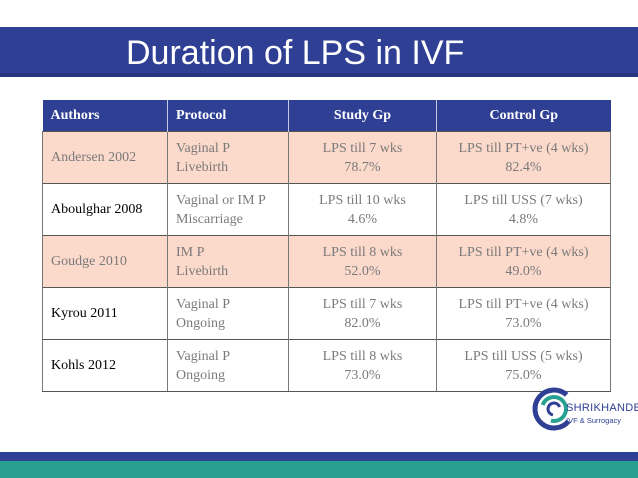 The image size is (638, 478). Describe the element at coordinates (105, 209) in the screenshot. I see `cell-author: Aboulghar 2008` at that location.